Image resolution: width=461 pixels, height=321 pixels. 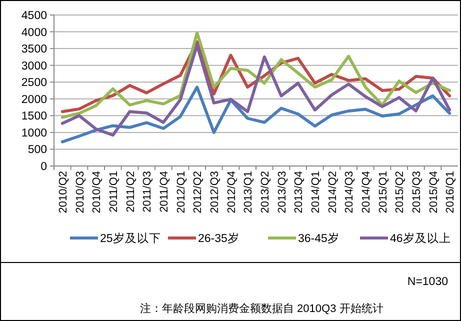 What do you see at coordinates (427, 282) in the screenshot?
I see `text: N=1030` at bounding box center [427, 282].